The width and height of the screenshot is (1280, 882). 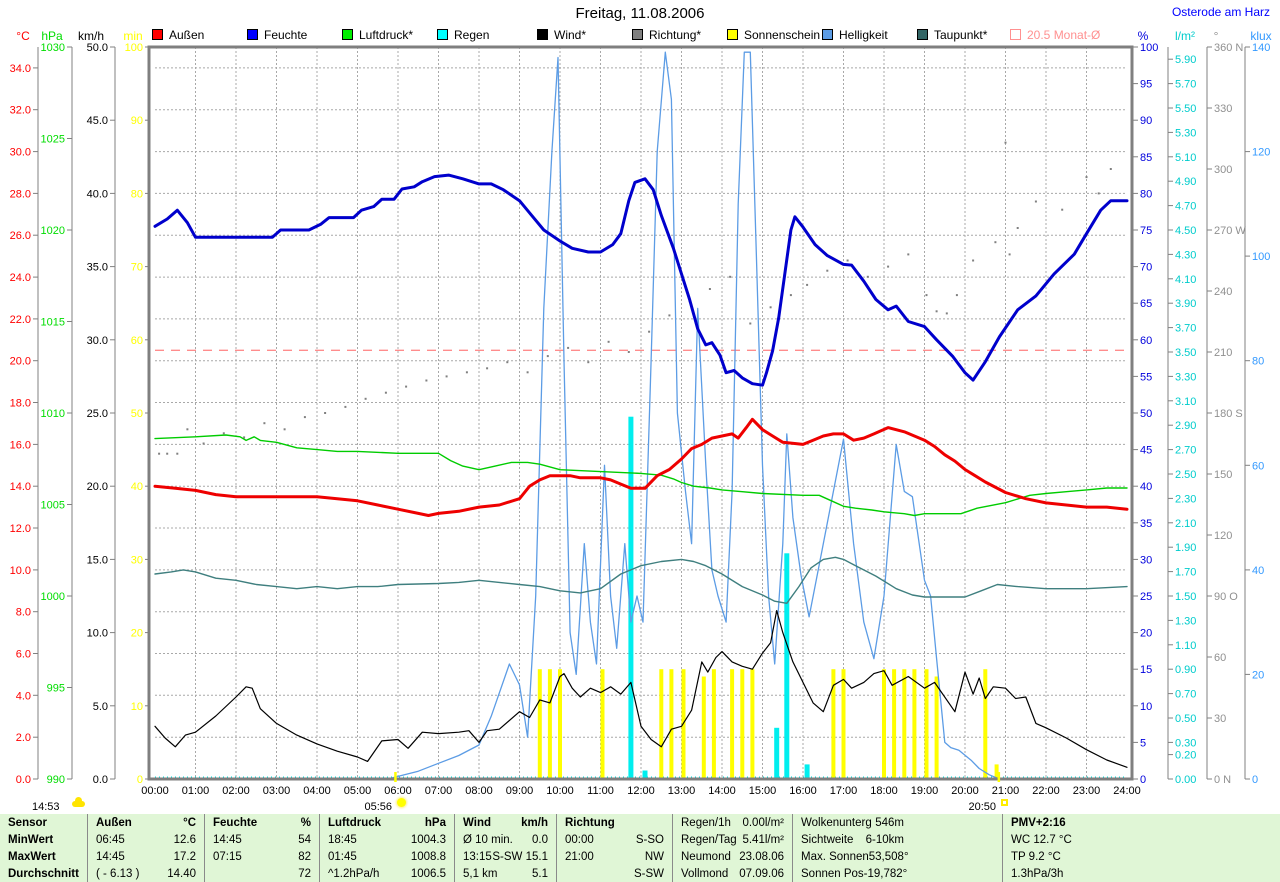 What do you see at coordinates (1146, 487) in the screenshot?
I see `svg-text: 40` at bounding box center [1146, 487].